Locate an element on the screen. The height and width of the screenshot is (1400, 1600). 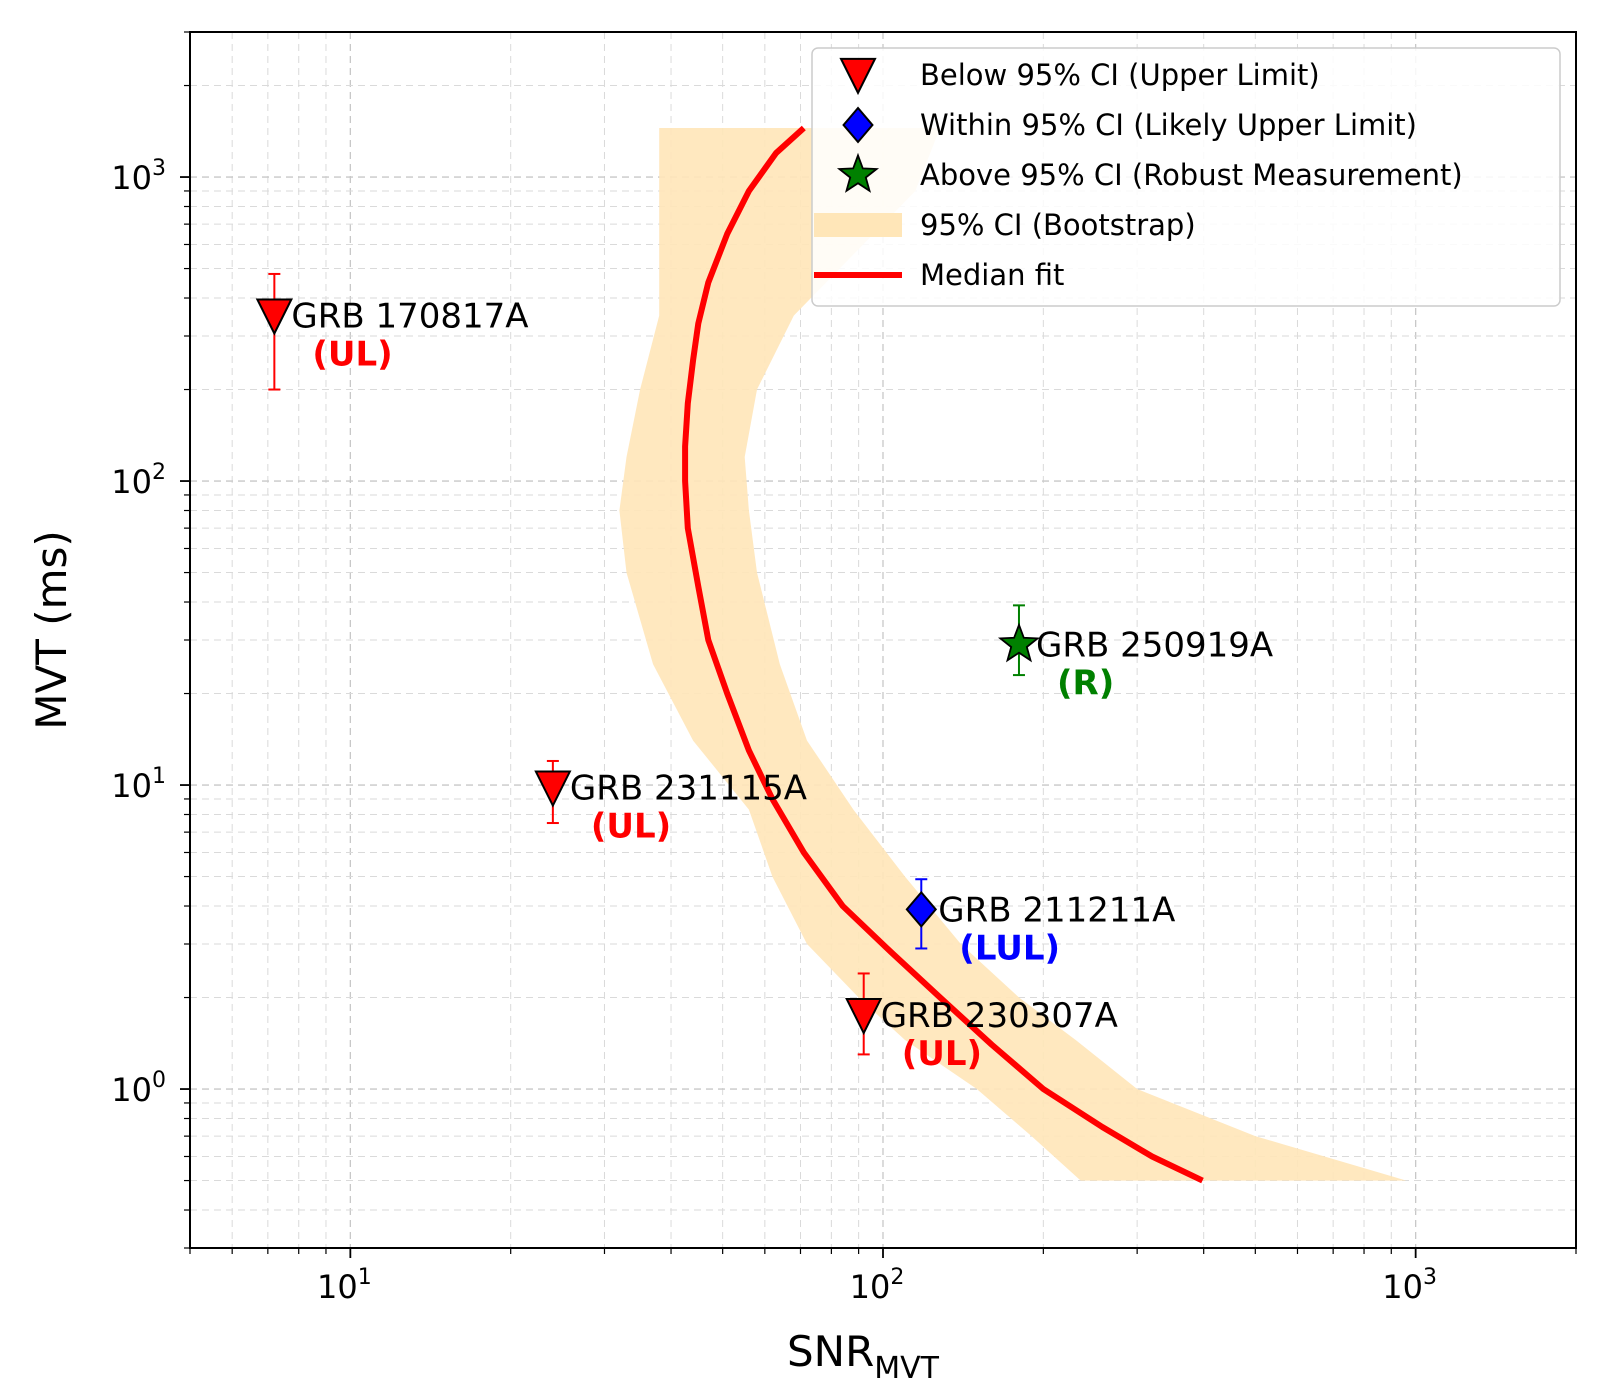
data-point: GRB 250919A(R) is located at coordinates (1135, 653).